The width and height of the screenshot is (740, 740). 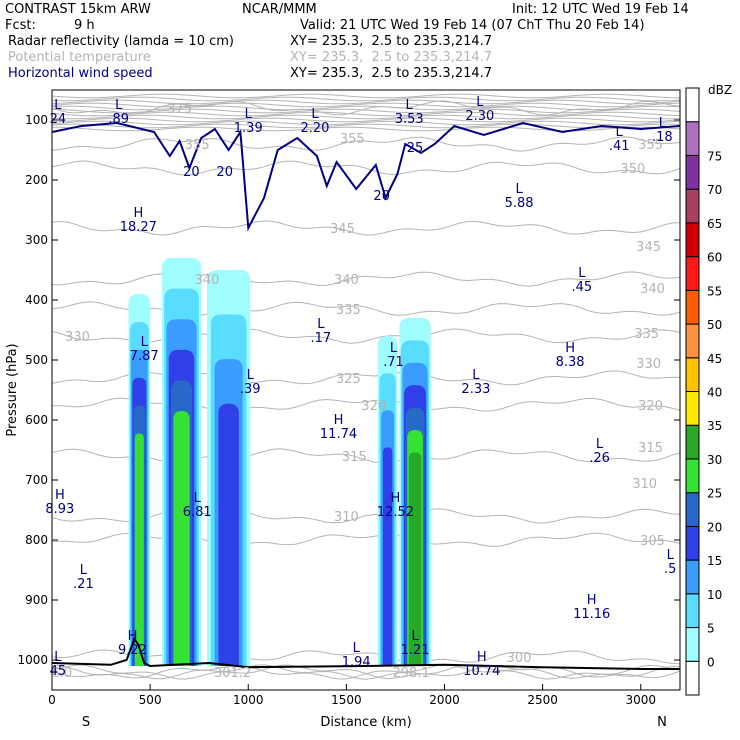 I want to click on field-xy-reflectivity: XY= 235.3, 2.5 to 235.3,214.7, so click(x=391, y=41).